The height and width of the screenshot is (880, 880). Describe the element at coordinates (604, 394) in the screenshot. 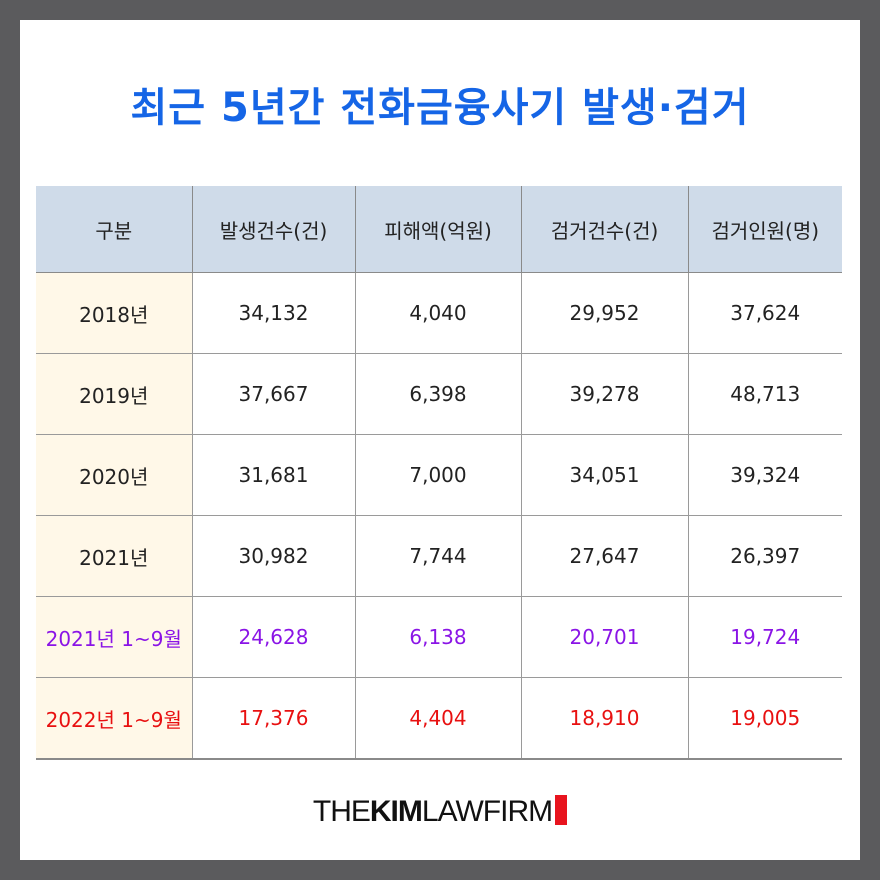

I see `cell-arrest-cases: 39,278` at that location.